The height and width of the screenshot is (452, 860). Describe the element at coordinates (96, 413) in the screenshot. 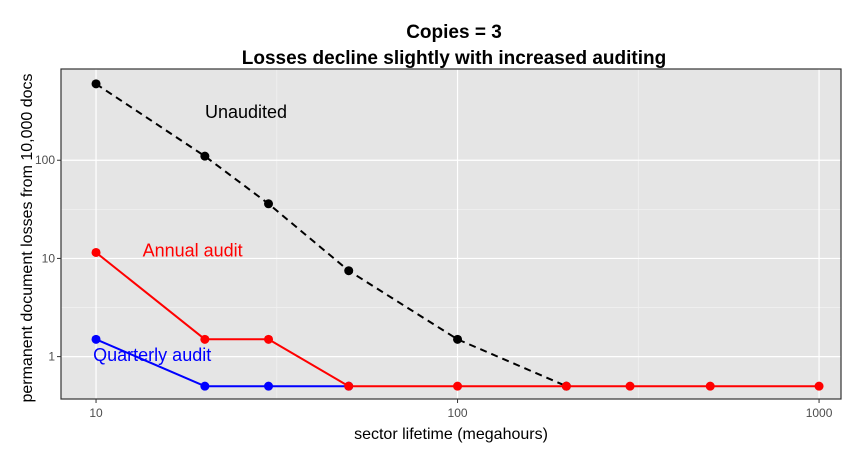

I see `x-tick-label: 10` at that location.